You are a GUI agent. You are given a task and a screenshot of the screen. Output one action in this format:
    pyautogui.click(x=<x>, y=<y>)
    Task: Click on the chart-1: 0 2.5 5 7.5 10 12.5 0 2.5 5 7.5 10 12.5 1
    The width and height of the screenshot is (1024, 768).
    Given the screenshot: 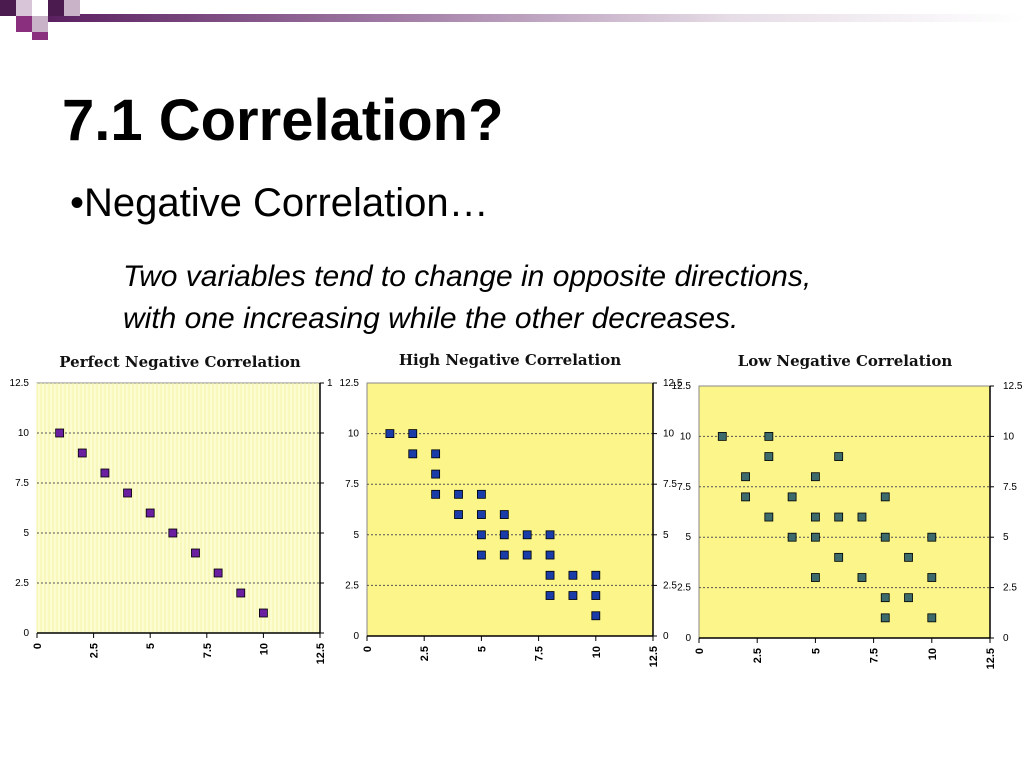 What is the action you would take?
    pyautogui.click(x=171, y=521)
    